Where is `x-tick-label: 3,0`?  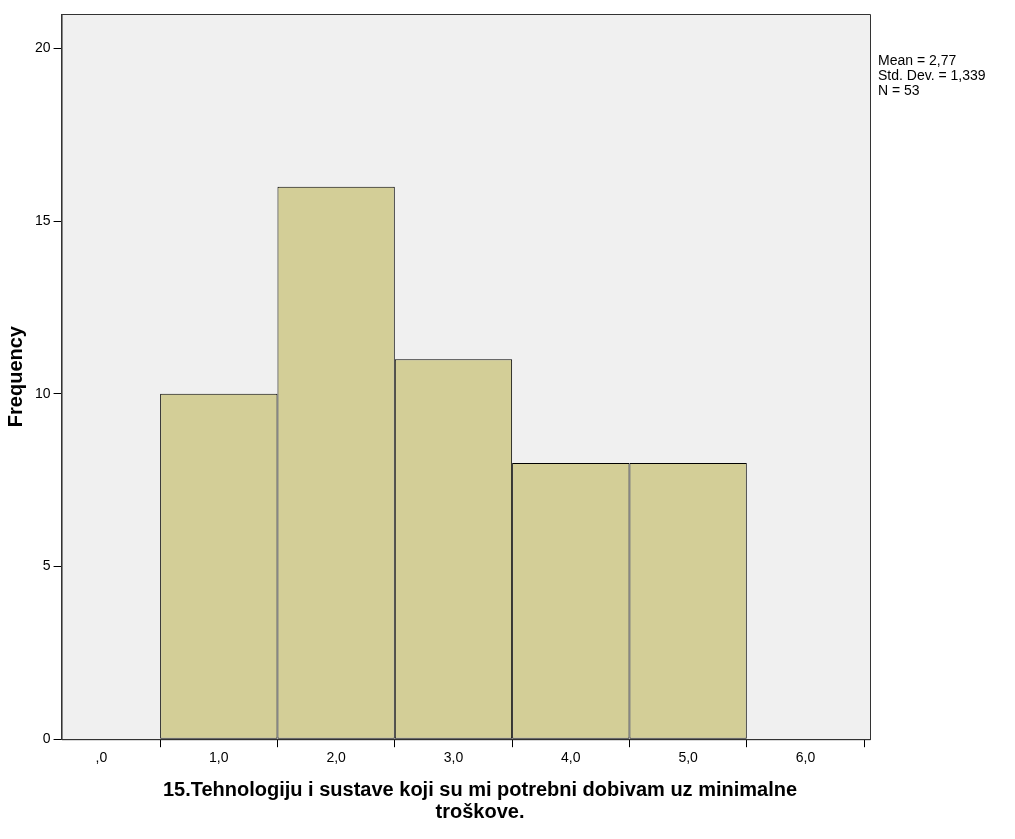 x-tick-label: 3,0 is located at coordinates (453, 757).